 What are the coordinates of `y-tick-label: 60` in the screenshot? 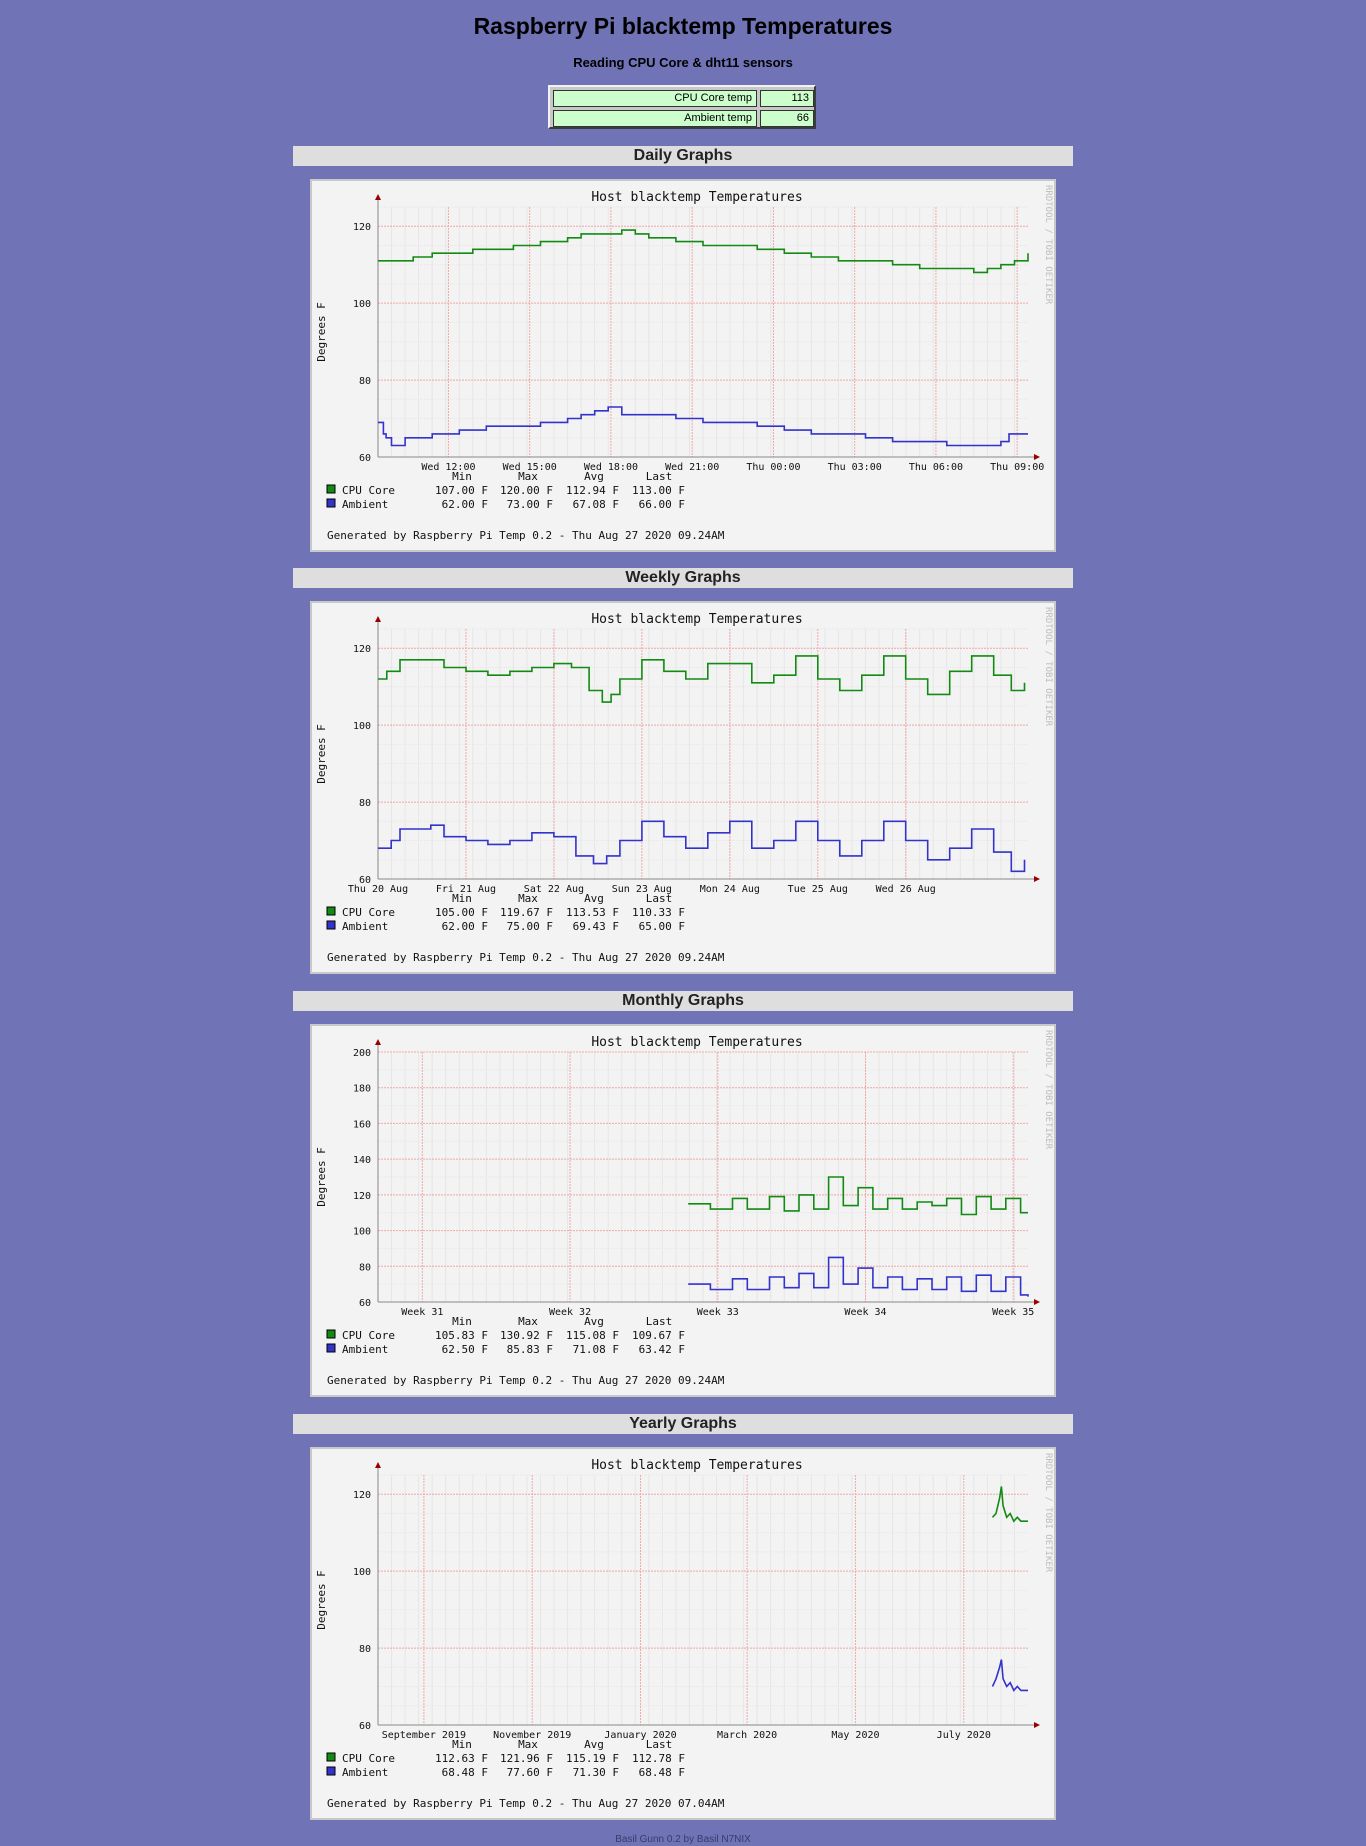 It's located at (365, 880).